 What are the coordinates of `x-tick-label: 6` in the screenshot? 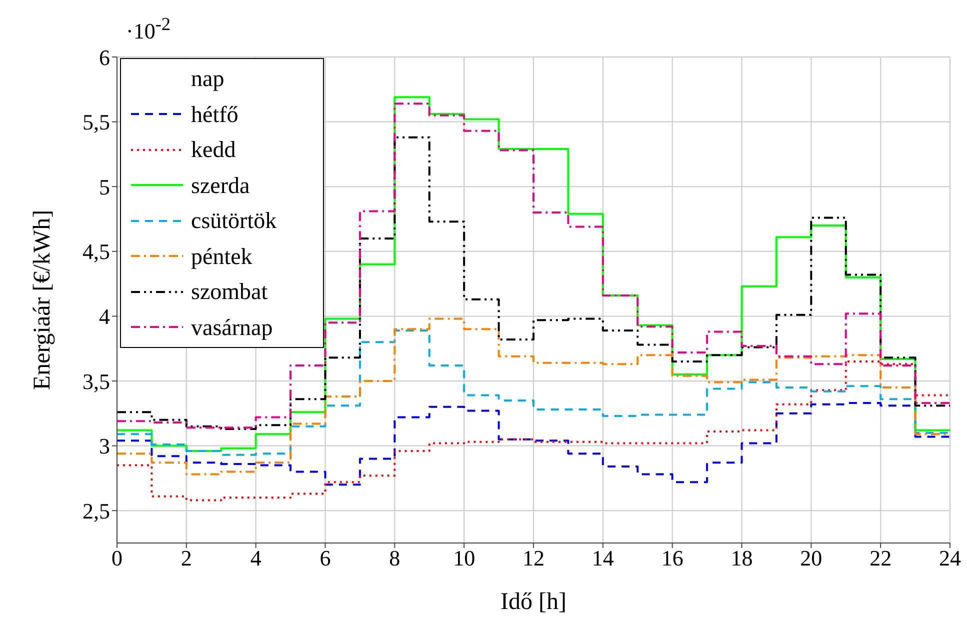 It's located at (325, 558).